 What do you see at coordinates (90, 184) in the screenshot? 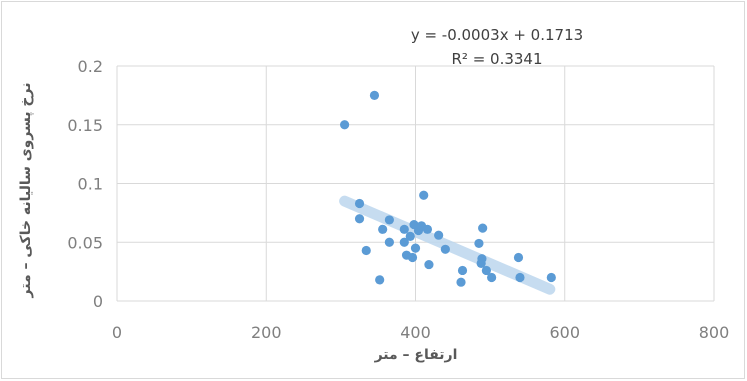
I see `y-tick-label: 0.1` at bounding box center [90, 184].